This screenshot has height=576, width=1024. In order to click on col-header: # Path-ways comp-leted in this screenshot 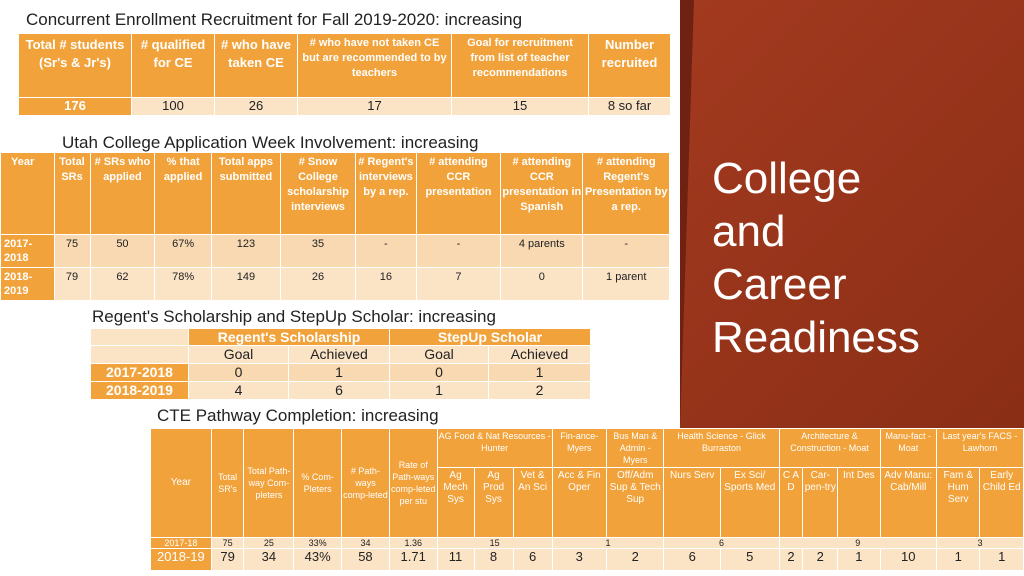, I will do `click(365, 483)`.